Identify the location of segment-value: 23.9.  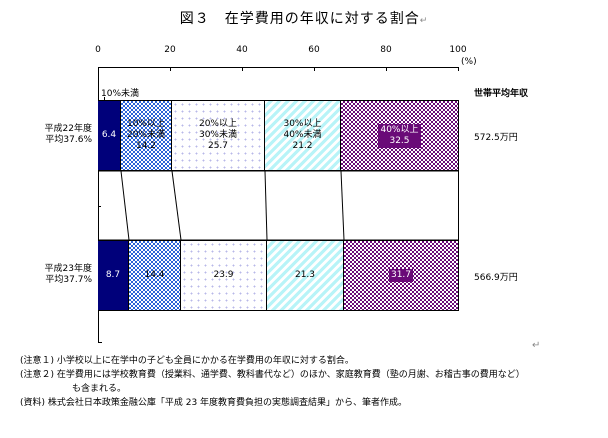
(223, 275).